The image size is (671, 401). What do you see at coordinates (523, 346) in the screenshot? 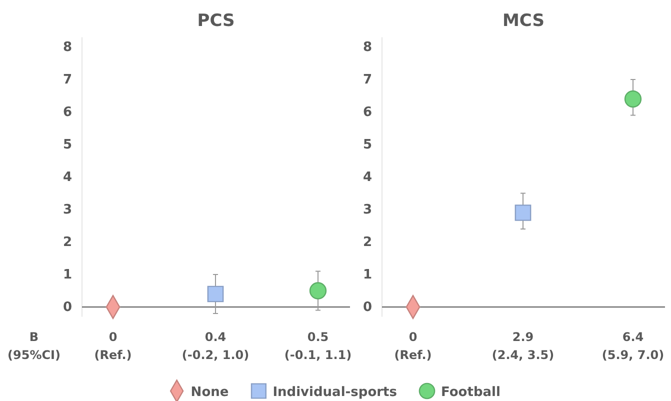
I see `x-tick-label: 2.9 (2.4, 3.5)` at bounding box center [523, 346].